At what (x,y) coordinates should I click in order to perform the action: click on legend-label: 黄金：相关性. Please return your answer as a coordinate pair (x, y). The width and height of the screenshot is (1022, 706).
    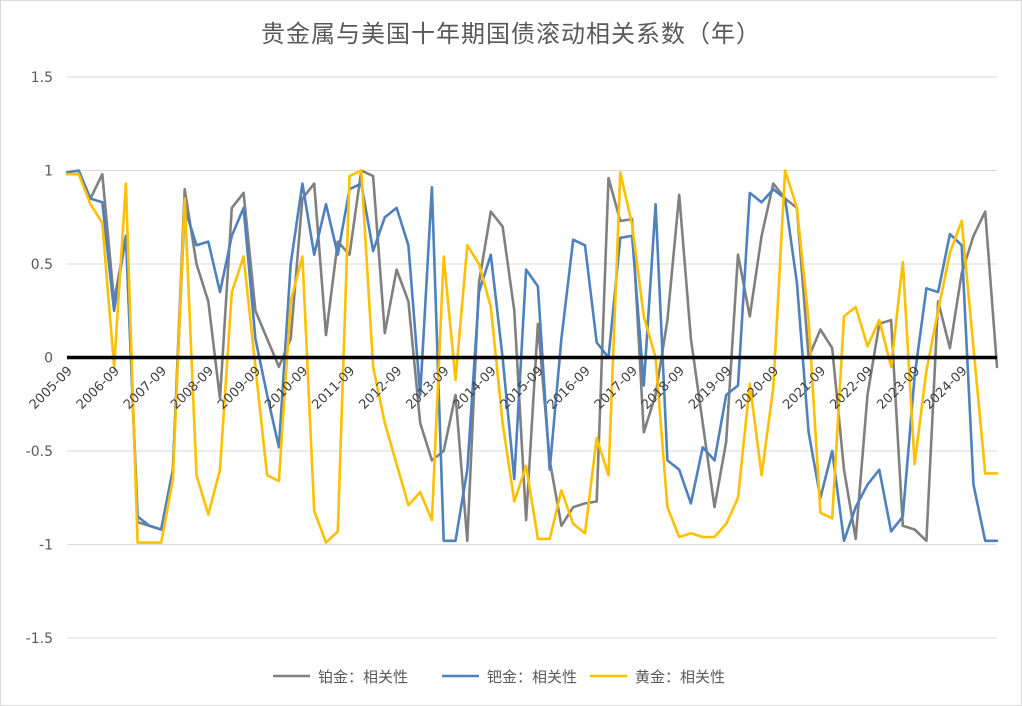
    Looking at the image, I should click on (680, 677).